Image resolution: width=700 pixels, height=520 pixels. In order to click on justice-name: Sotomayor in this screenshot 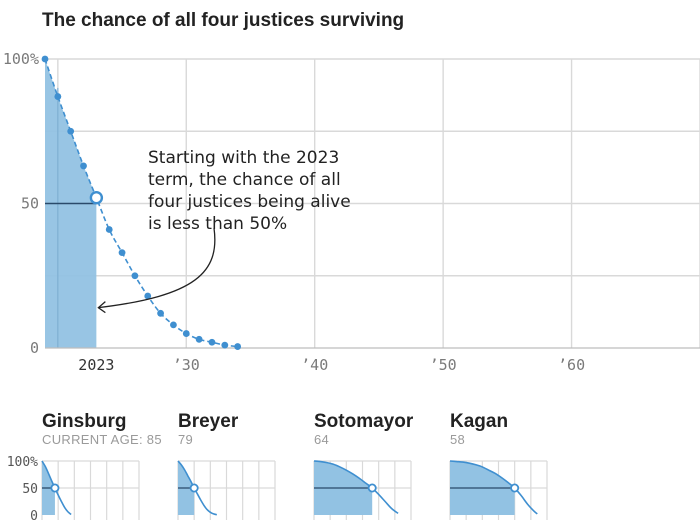, I will do `click(364, 421)`.